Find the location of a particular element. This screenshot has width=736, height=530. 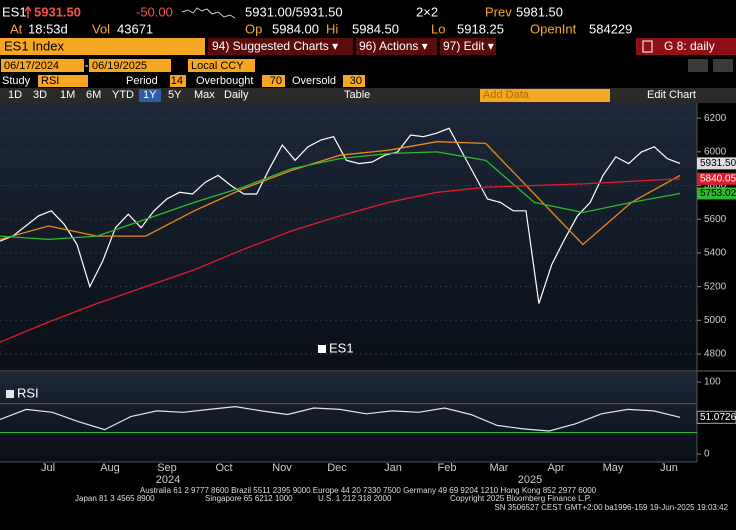

security: ES1 Index is located at coordinates (34, 45).